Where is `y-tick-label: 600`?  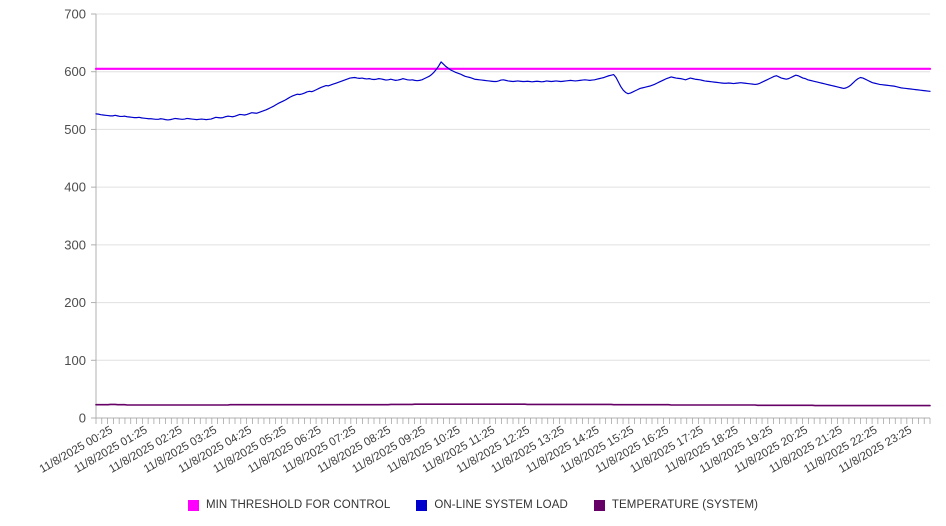 y-tick-label: 600 is located at coordinates (75, 71).